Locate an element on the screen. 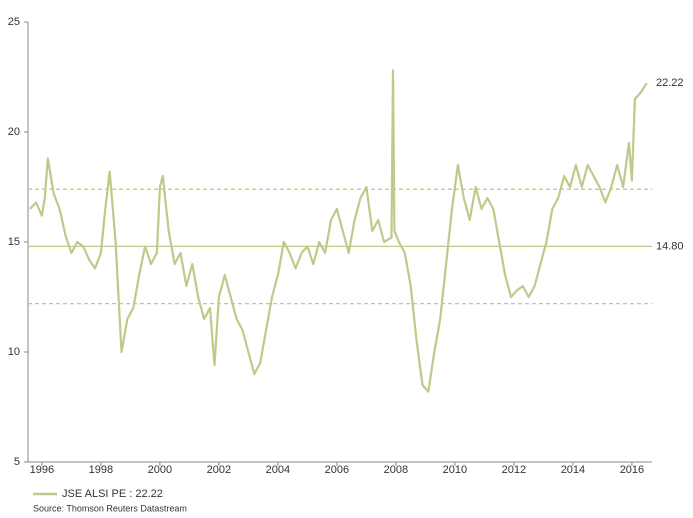 This screenshot has height=518, width=693. x-tick-label: 2010 is located at coordinates (455, 470).